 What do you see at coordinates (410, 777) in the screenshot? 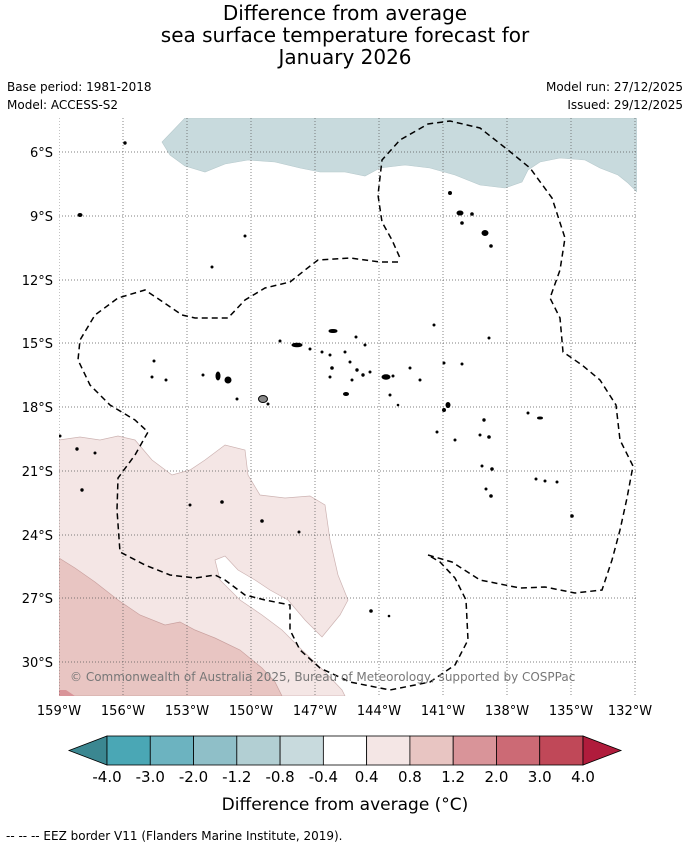
I see `colorbar-tick-label: 0.8` at bounding box center [410, 777].